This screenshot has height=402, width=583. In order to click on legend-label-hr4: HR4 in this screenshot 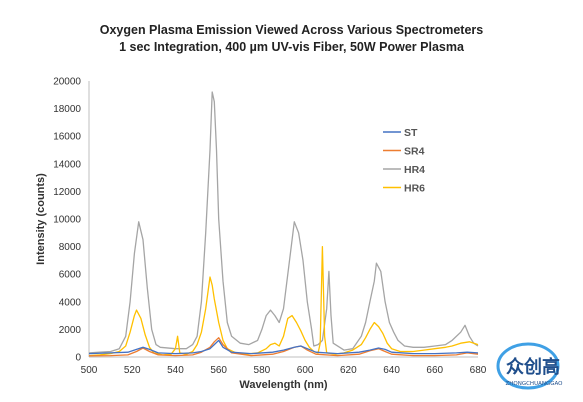, I will do `click(414, 170)`.